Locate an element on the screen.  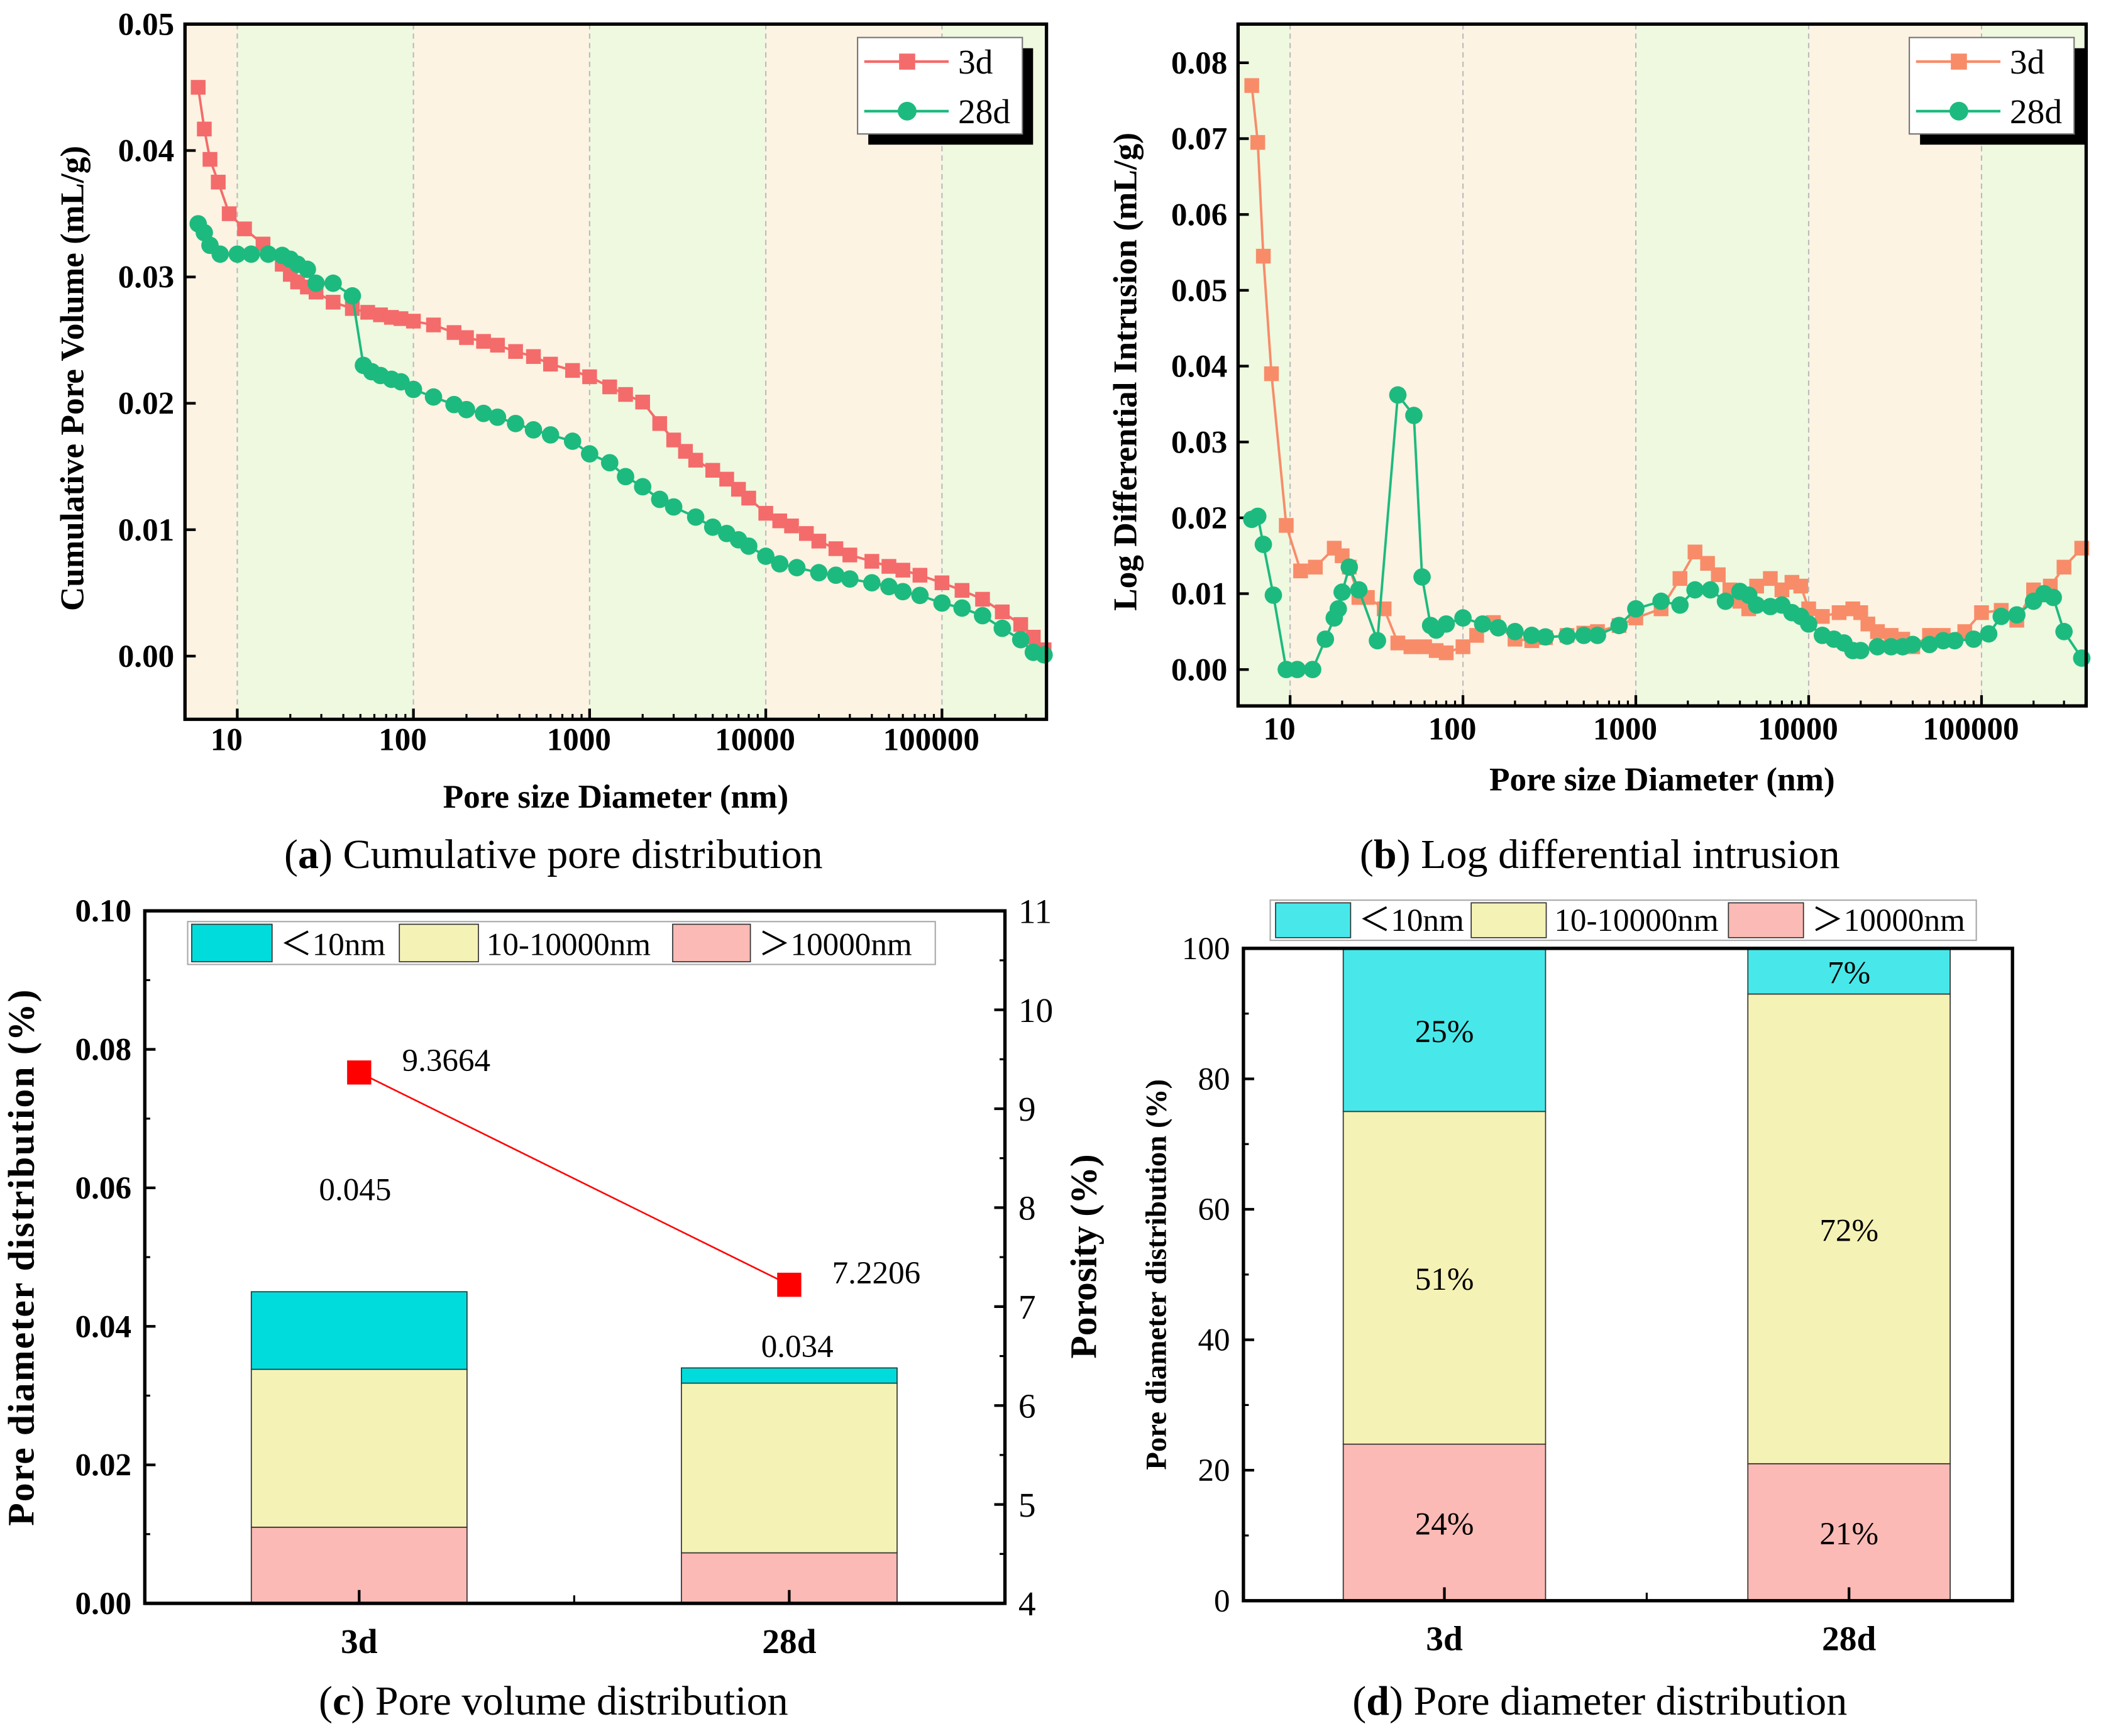
legend-swatch->10000nm is located at coordinates (712, 943).